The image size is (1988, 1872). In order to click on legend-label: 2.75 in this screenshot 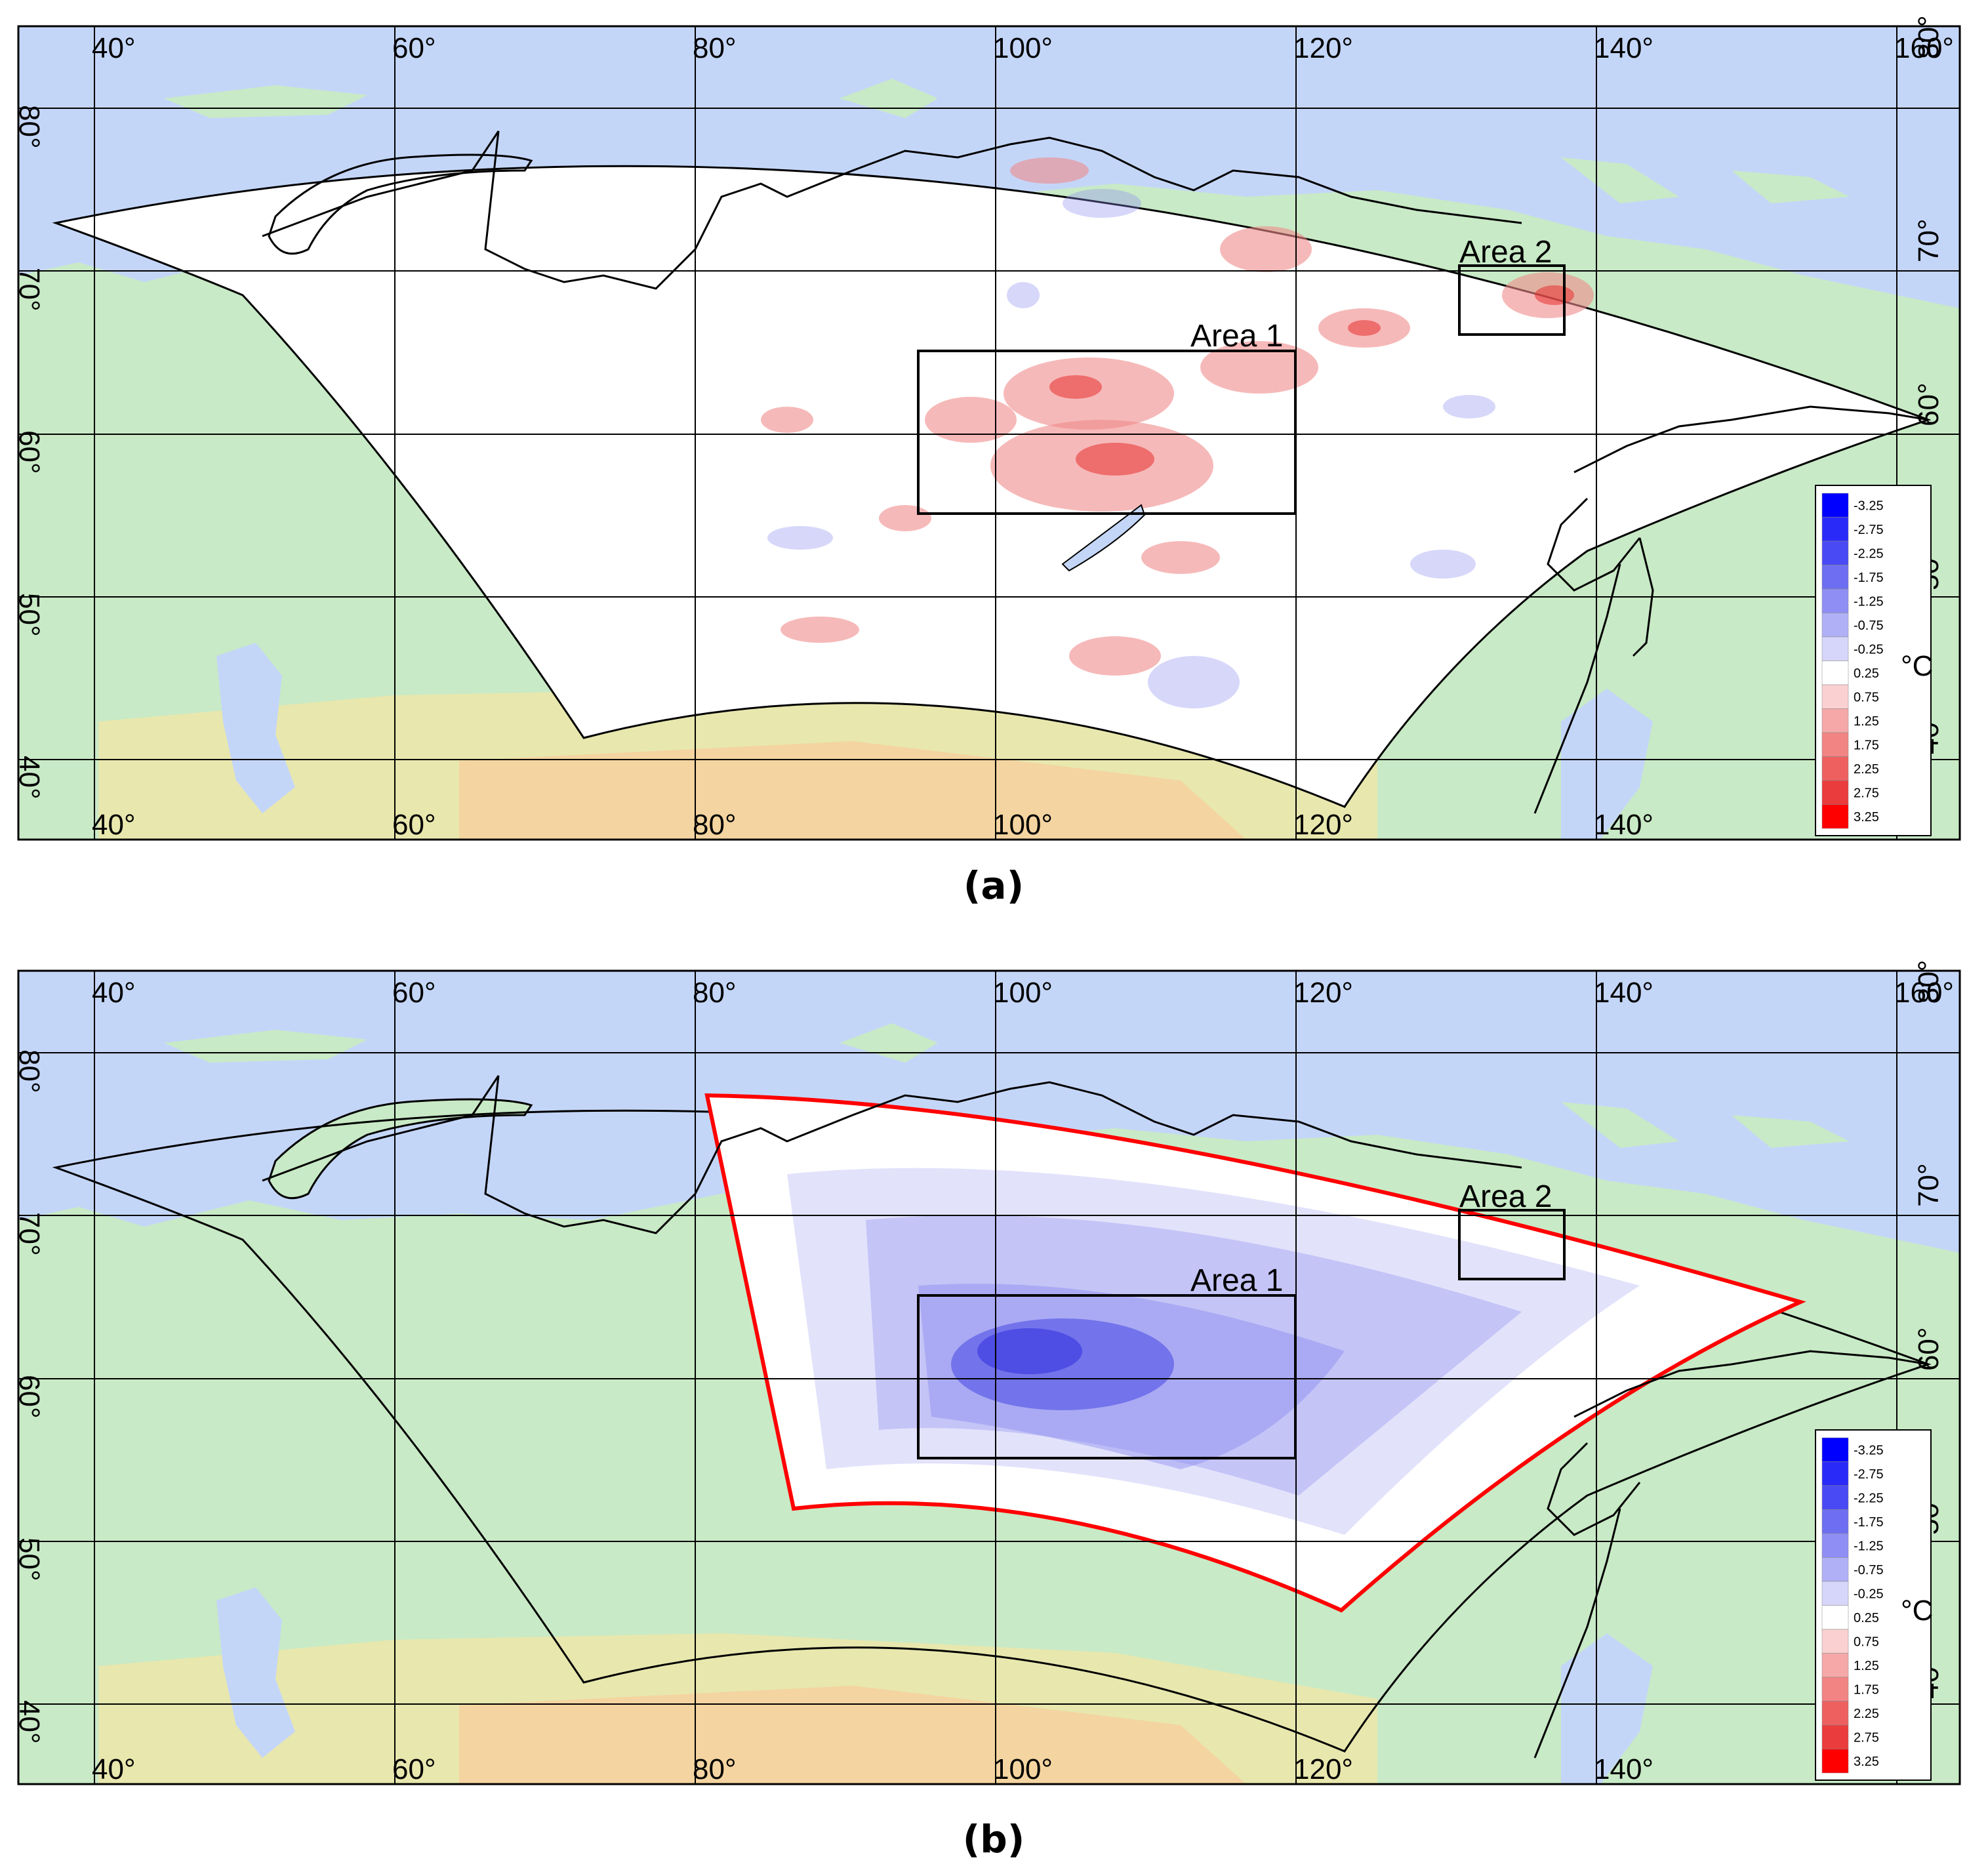, I will do `click(1866, 1738)`.